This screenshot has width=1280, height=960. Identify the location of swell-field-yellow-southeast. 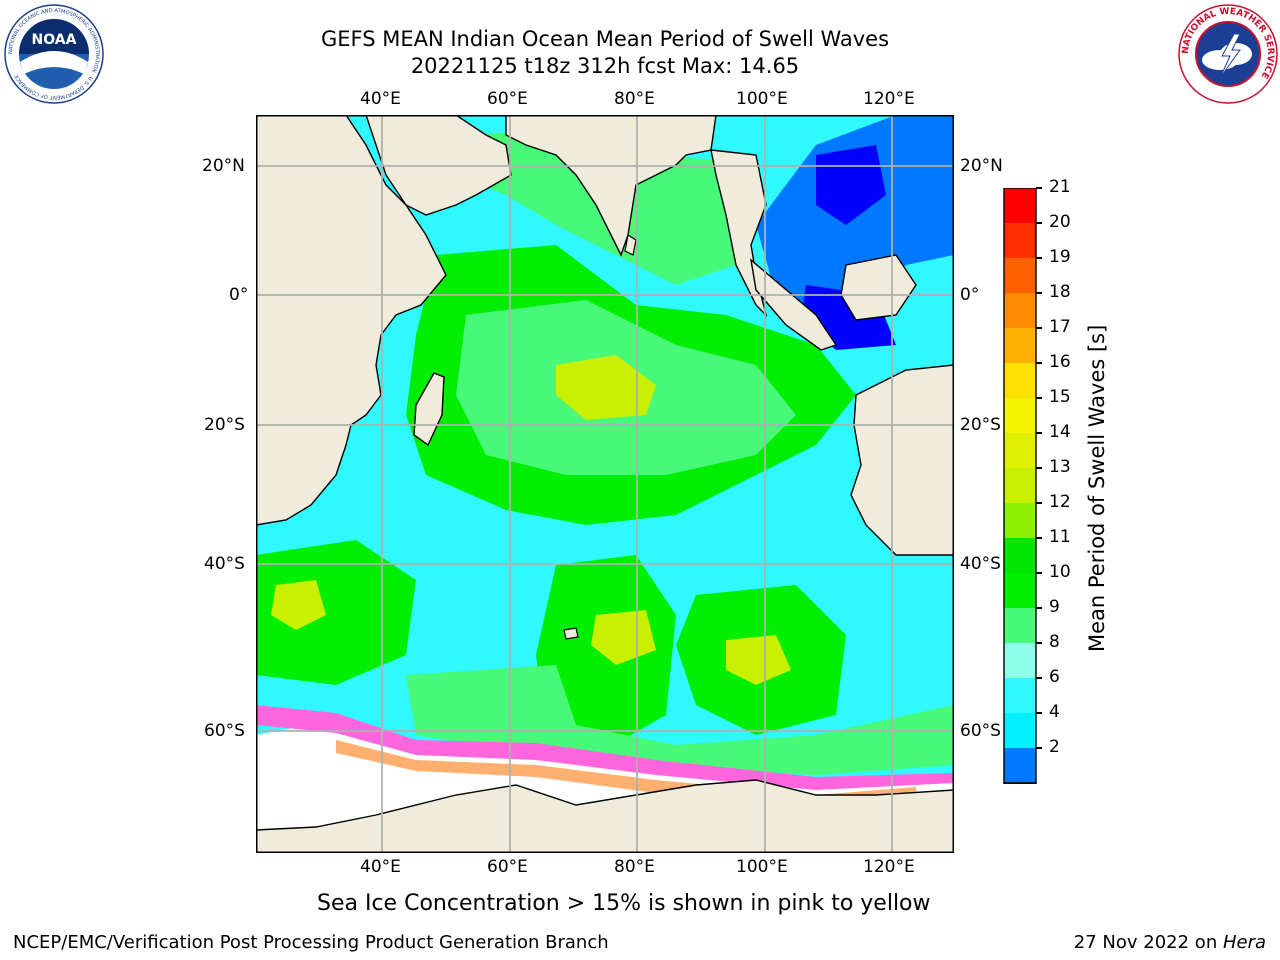
(758, 660).